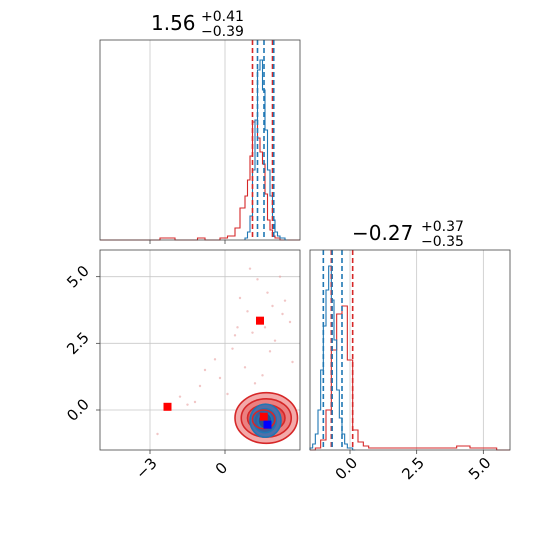 The width and height of the screenshot is (550, 550). Describe the element at coordinates (263, 140) in the screenshot. I see `top-hist-quantiles` at that location.